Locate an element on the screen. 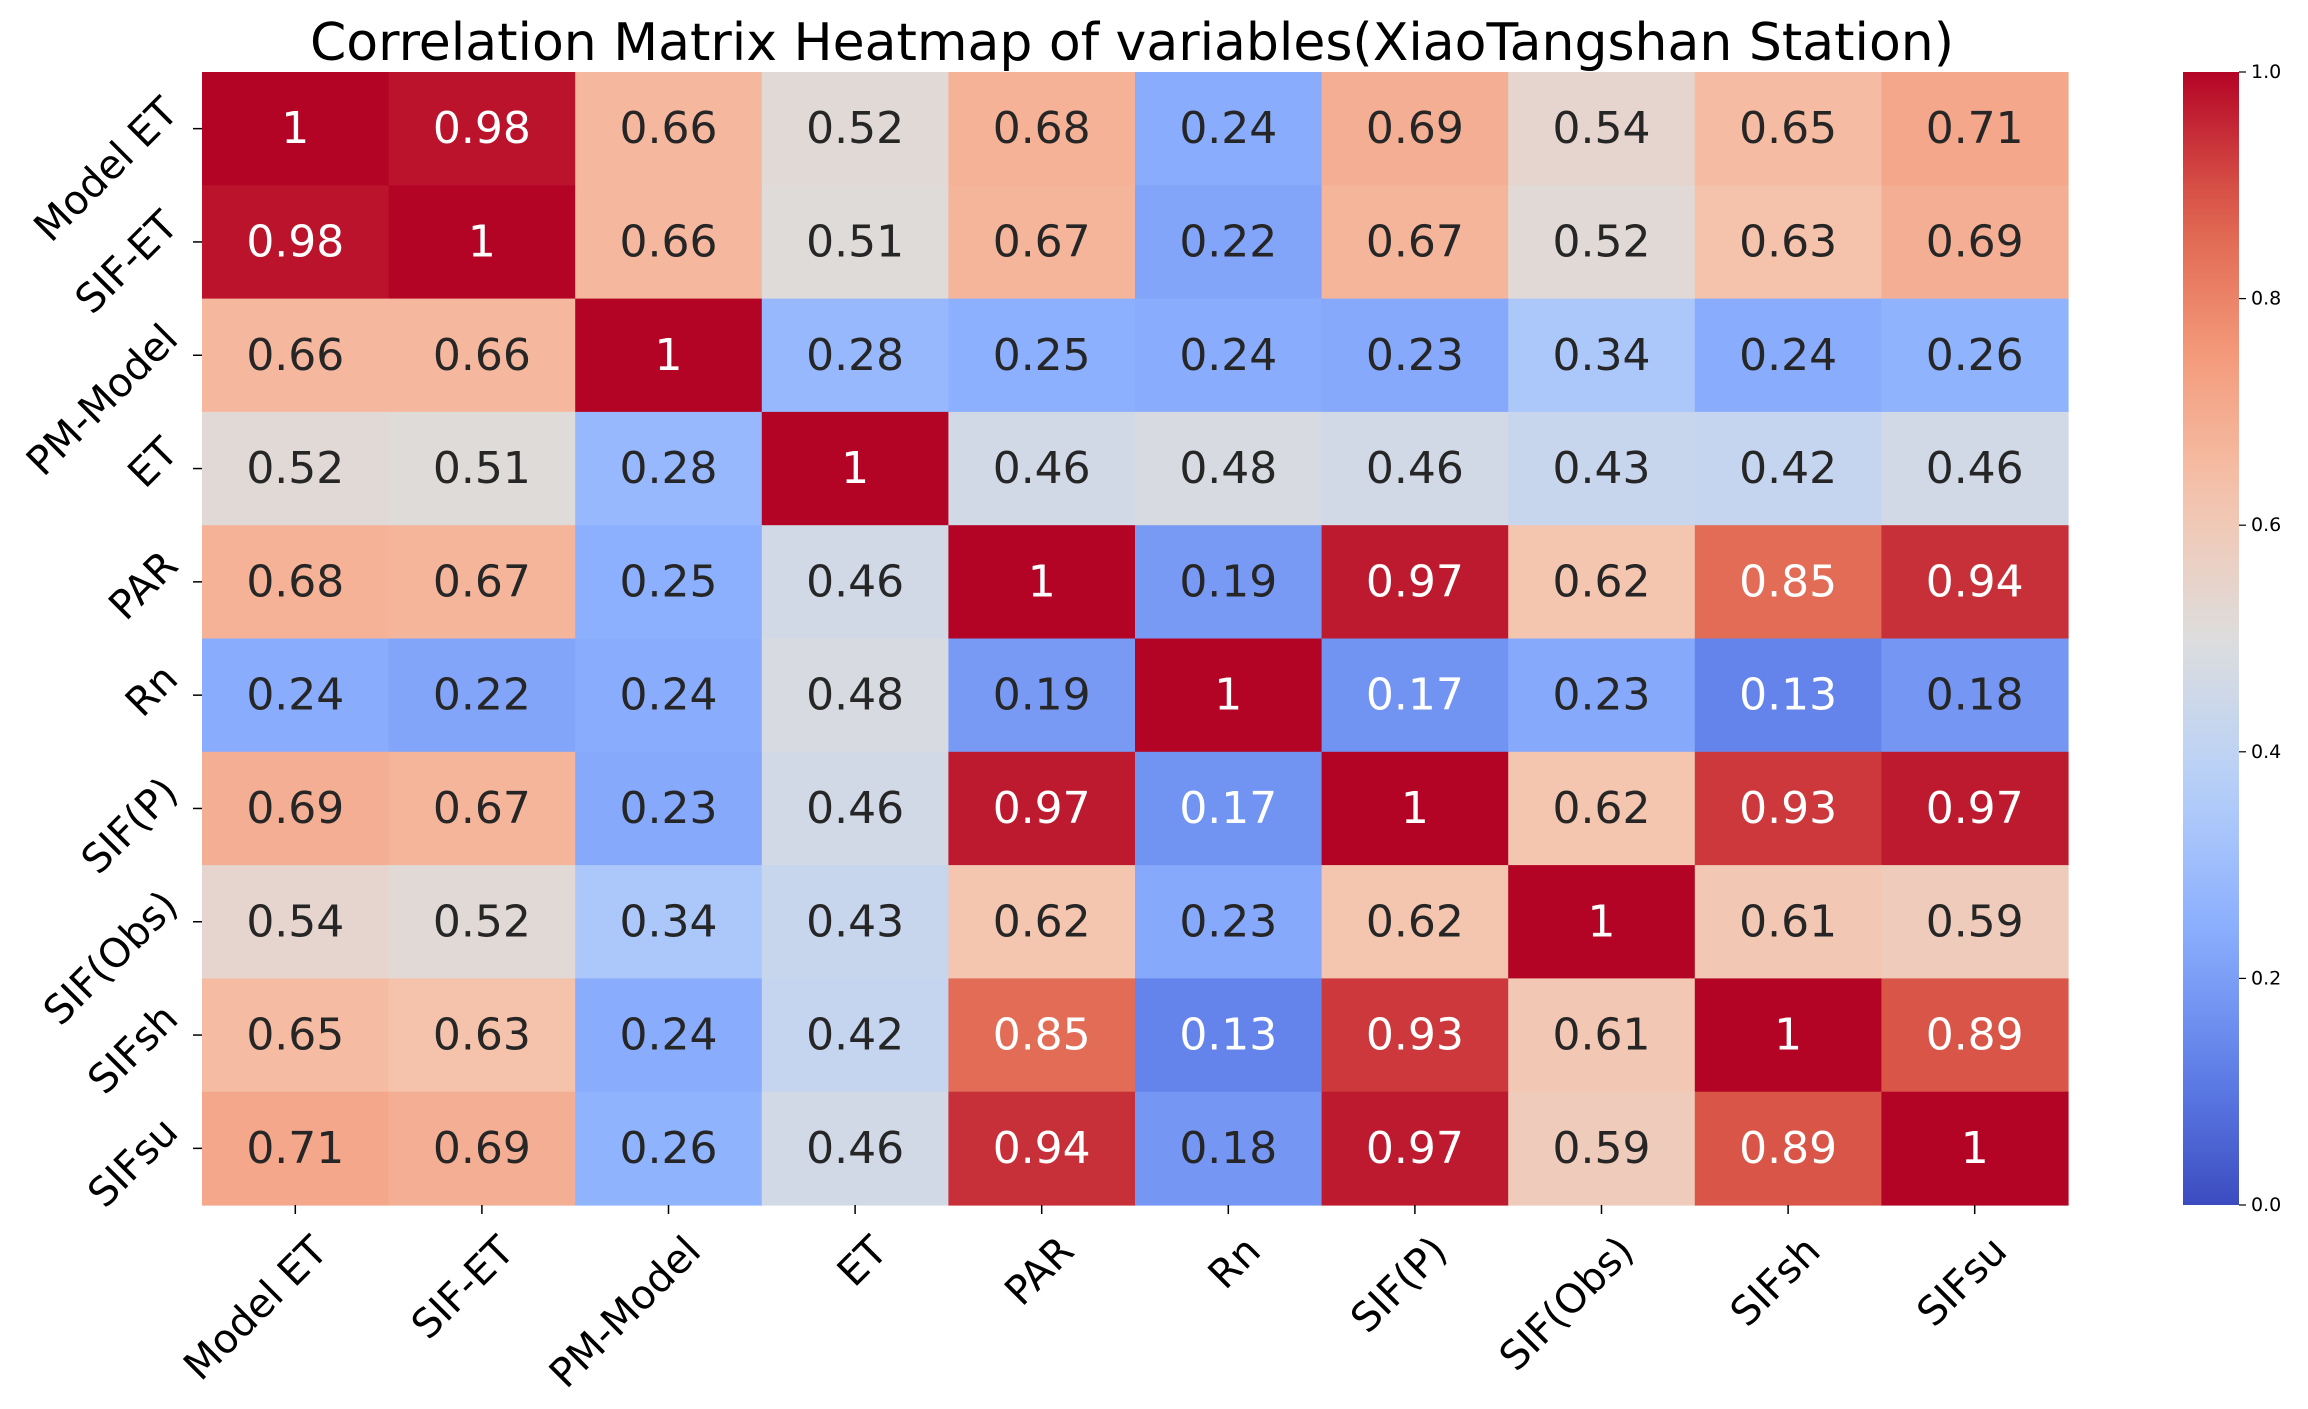 Image resolution: width=2308 pixels, height=1409 pixels. cell-annotation: 0.61 is located at coordinates (1602, 1035).